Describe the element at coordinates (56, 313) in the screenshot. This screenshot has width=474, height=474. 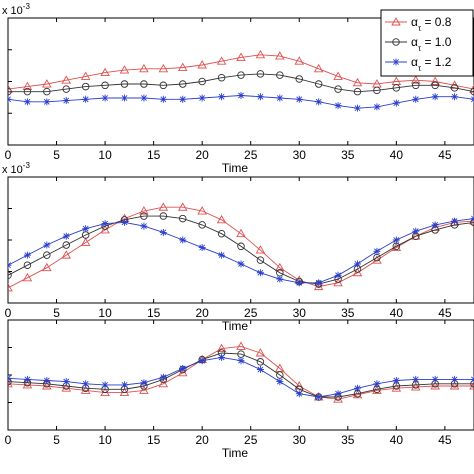
I see `x-tick-label: 5` at that location.